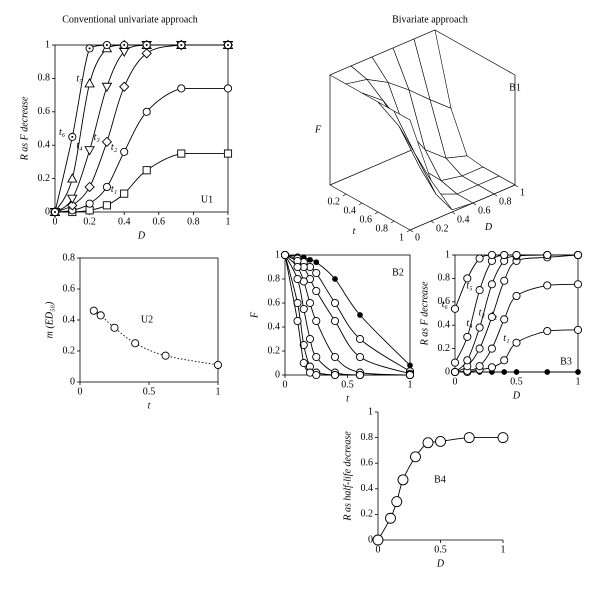 The height and width of the screenshot is (593, 600). I want to click on surface-cell, so click(412, 145).